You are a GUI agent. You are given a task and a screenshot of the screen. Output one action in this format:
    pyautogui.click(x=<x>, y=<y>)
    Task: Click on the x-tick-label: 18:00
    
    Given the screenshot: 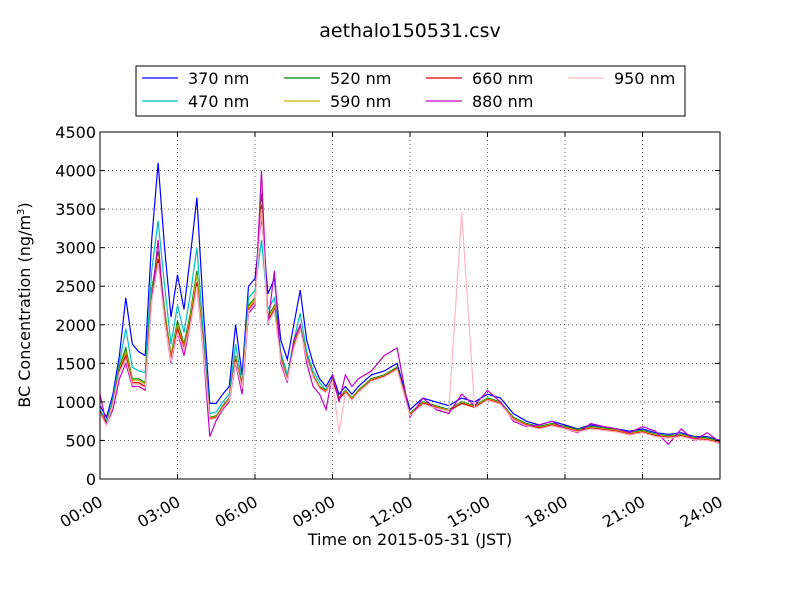 What is the action you would take?
    pyautogui.click(x=546, y=512)
    